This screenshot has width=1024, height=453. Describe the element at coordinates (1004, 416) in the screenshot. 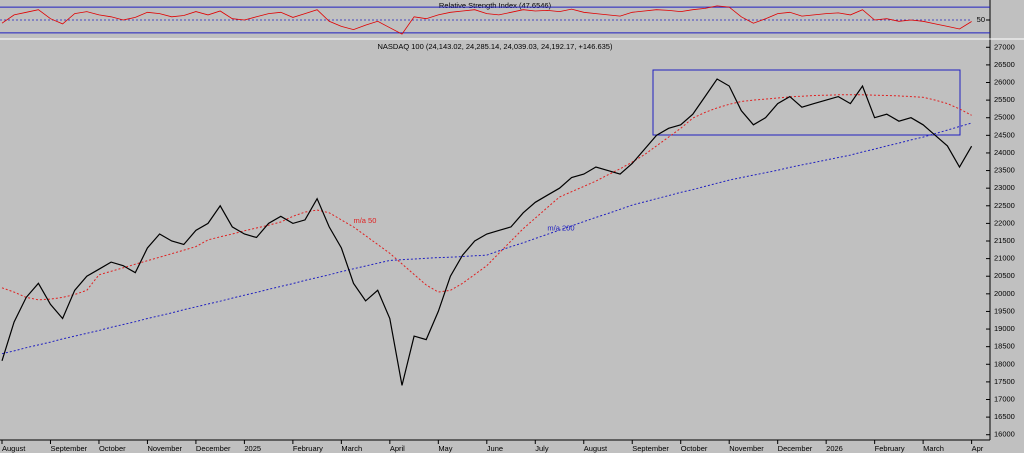

I see `y-tick-label: 16500` at that location.